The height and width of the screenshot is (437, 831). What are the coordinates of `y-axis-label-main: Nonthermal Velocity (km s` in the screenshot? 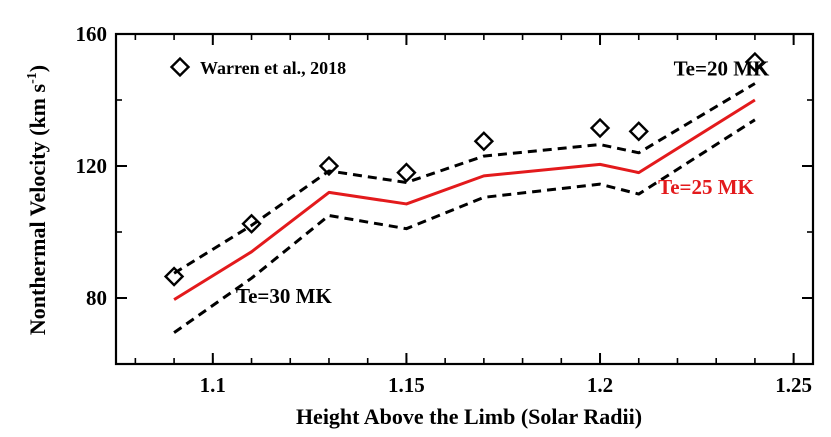 It's located at (37, 209).